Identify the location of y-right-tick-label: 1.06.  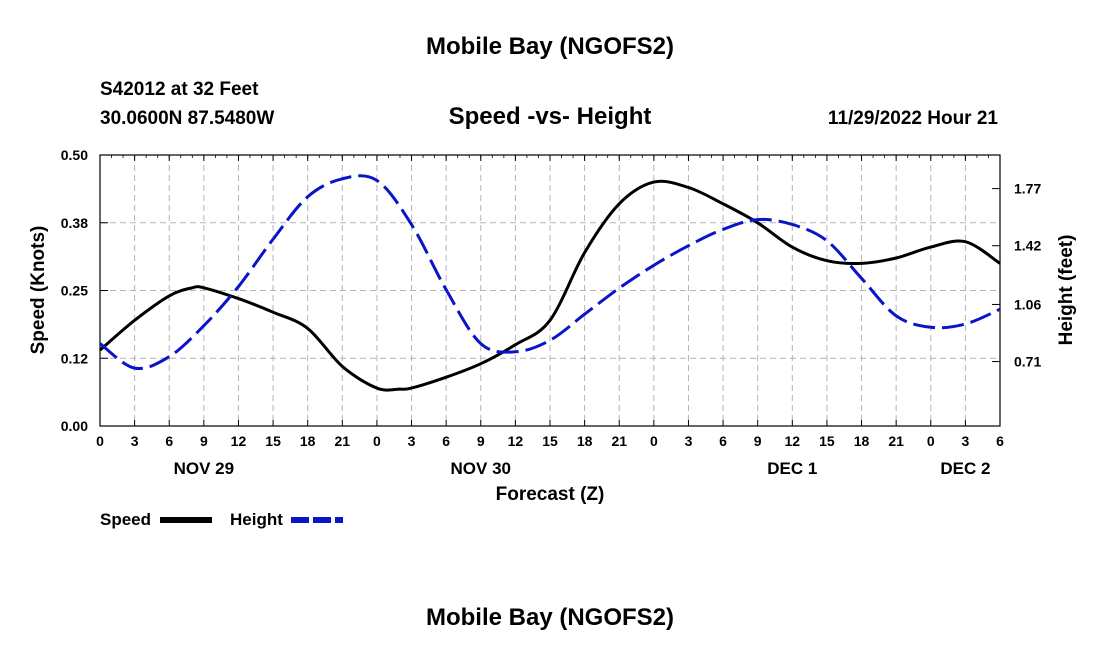
(1027, 304).